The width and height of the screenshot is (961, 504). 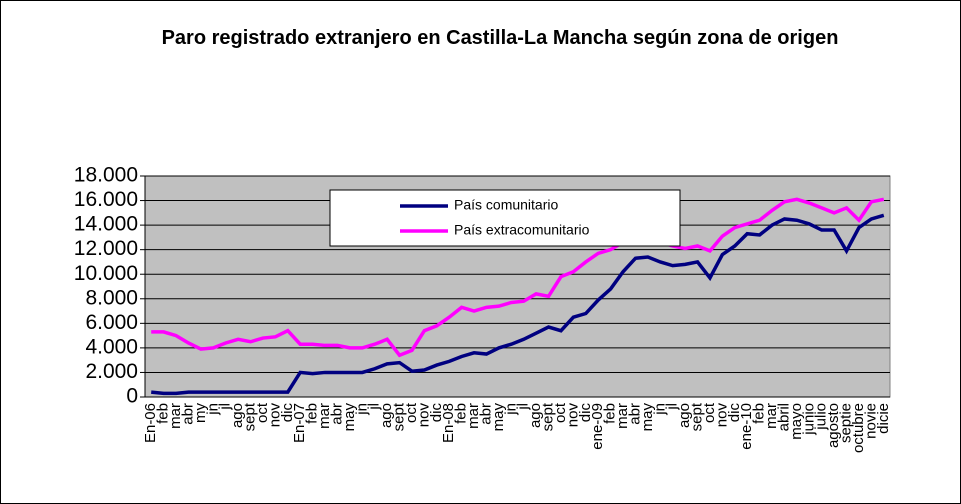 I want to click on y-tick-label: 10.000, so click(x=106, y=273).